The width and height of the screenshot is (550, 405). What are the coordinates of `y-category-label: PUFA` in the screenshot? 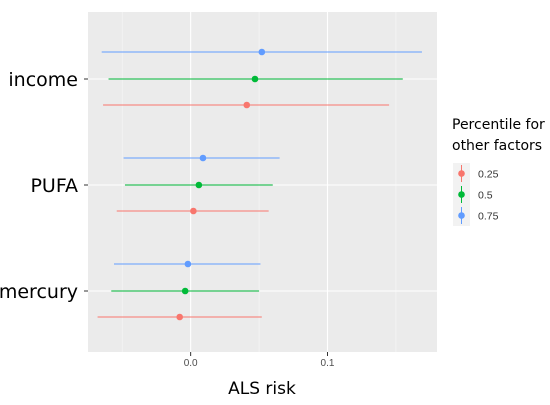 It's located at (54, 186).